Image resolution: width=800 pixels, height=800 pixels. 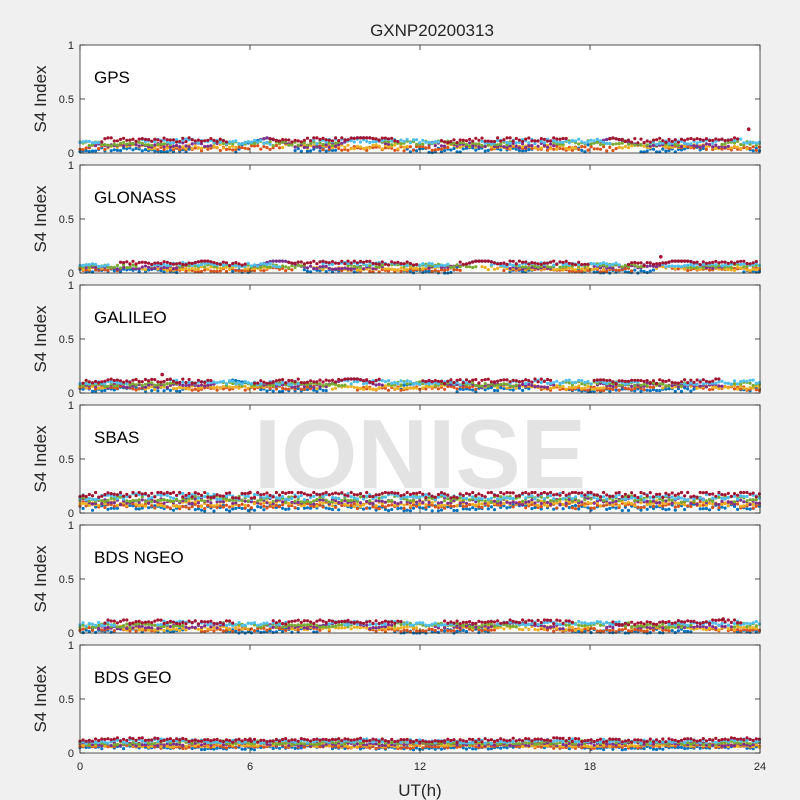 I want to click on y-tick-label: 0, so click(x=71, y=274).